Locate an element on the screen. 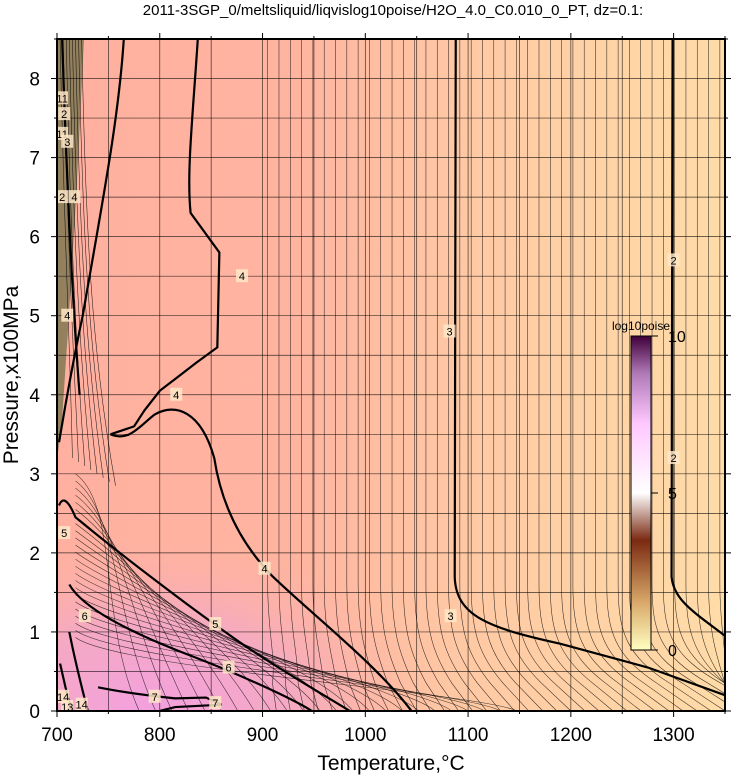  contour-label: 11 is located at coordinates (61, 99).